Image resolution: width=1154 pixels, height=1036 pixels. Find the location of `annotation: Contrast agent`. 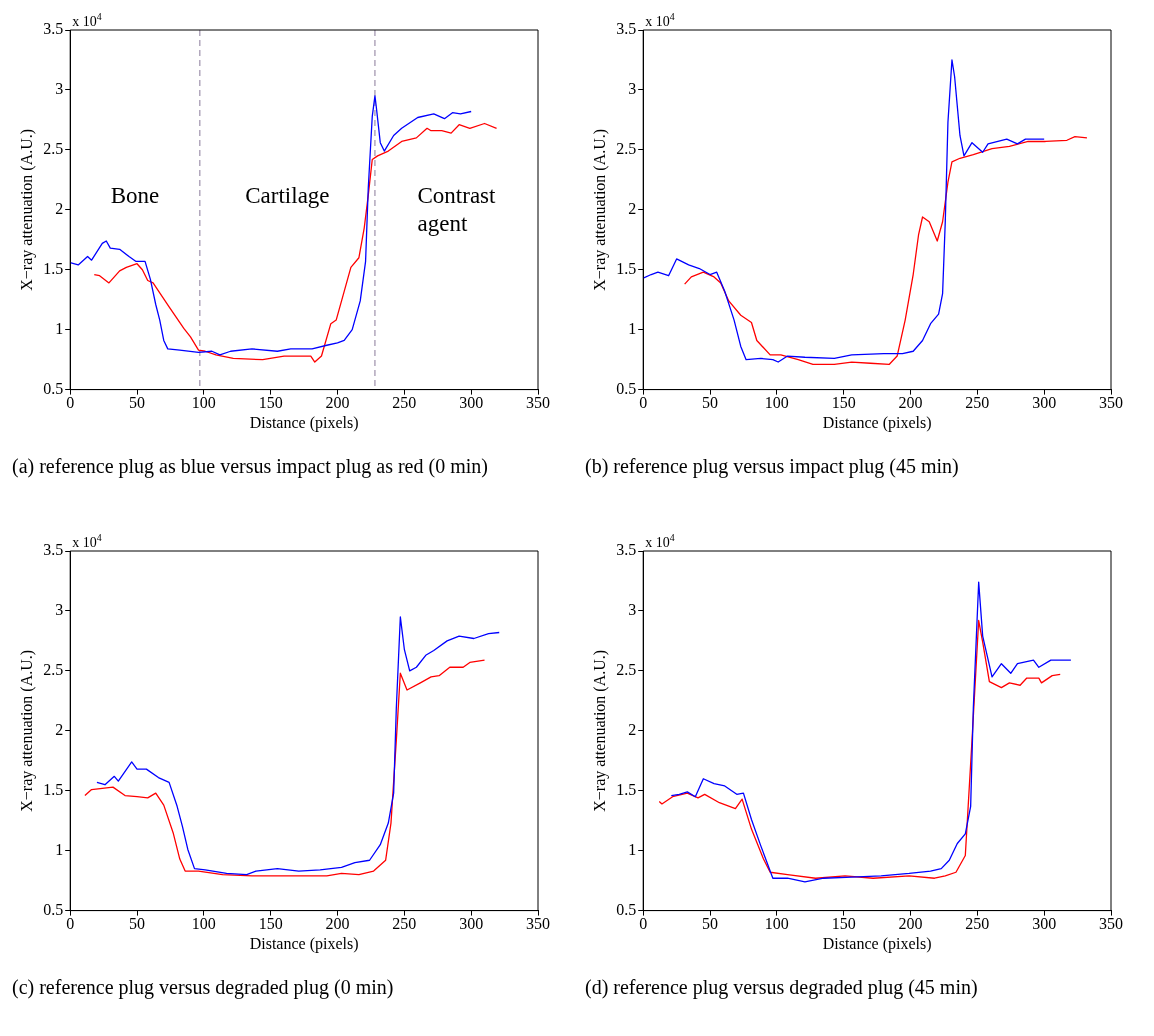

annotation: Contrast agent is located at coordinates (457, 209).